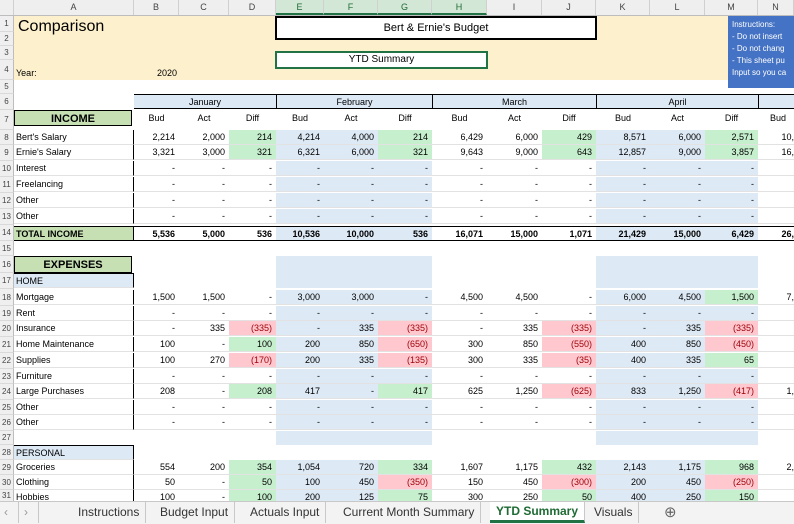  What do you see at coordinates (405, 137) in the screenshot?
I see `diff-cell: 214` at bounding box center [405, 137].